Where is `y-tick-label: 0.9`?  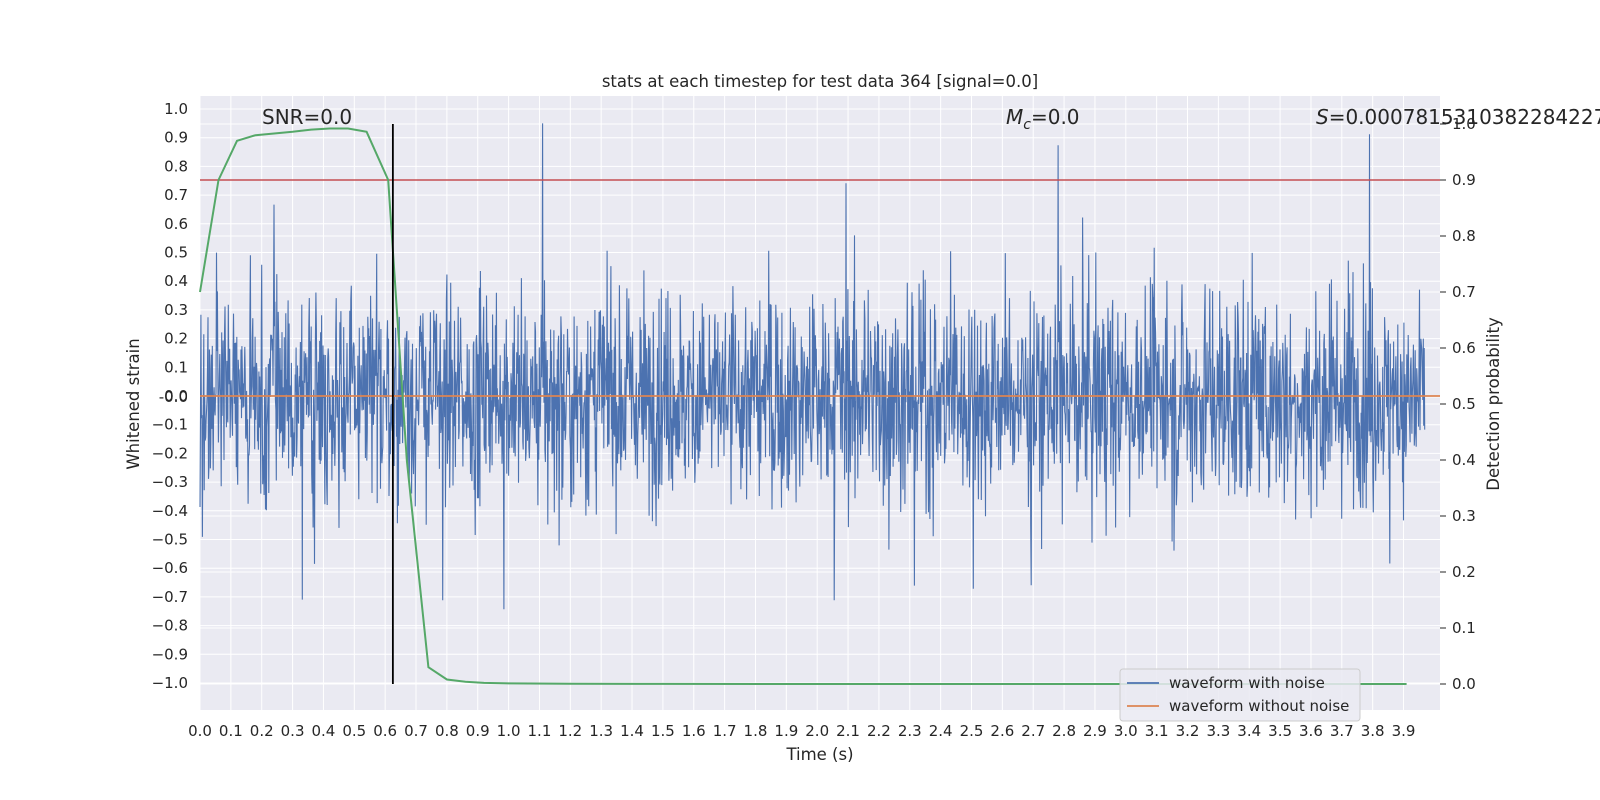 y-tick-label: 0.9 is located at coordinates (176, 138).